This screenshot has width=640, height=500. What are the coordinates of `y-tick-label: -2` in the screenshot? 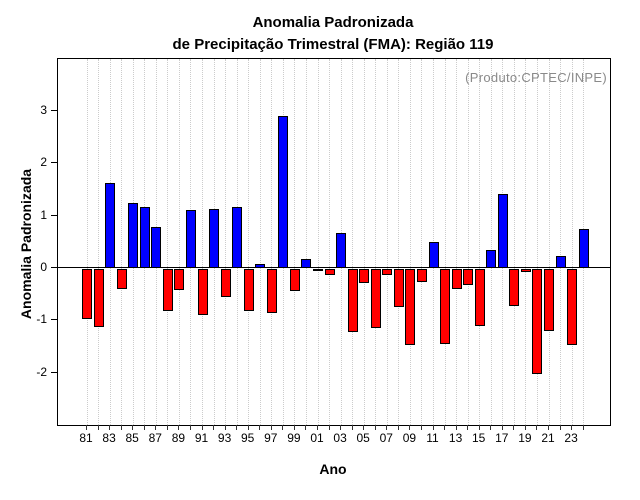 It's located at (41, 371).